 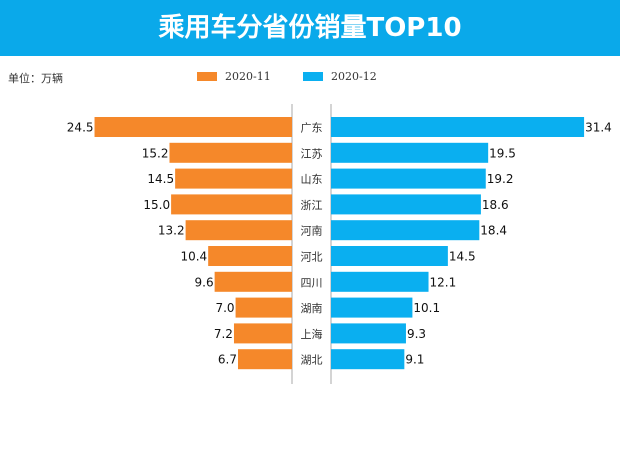 What do you see at coordinates (193, 257) in the screenshot?
I see `data-label: 10.4` at bounding box center [193, 257].